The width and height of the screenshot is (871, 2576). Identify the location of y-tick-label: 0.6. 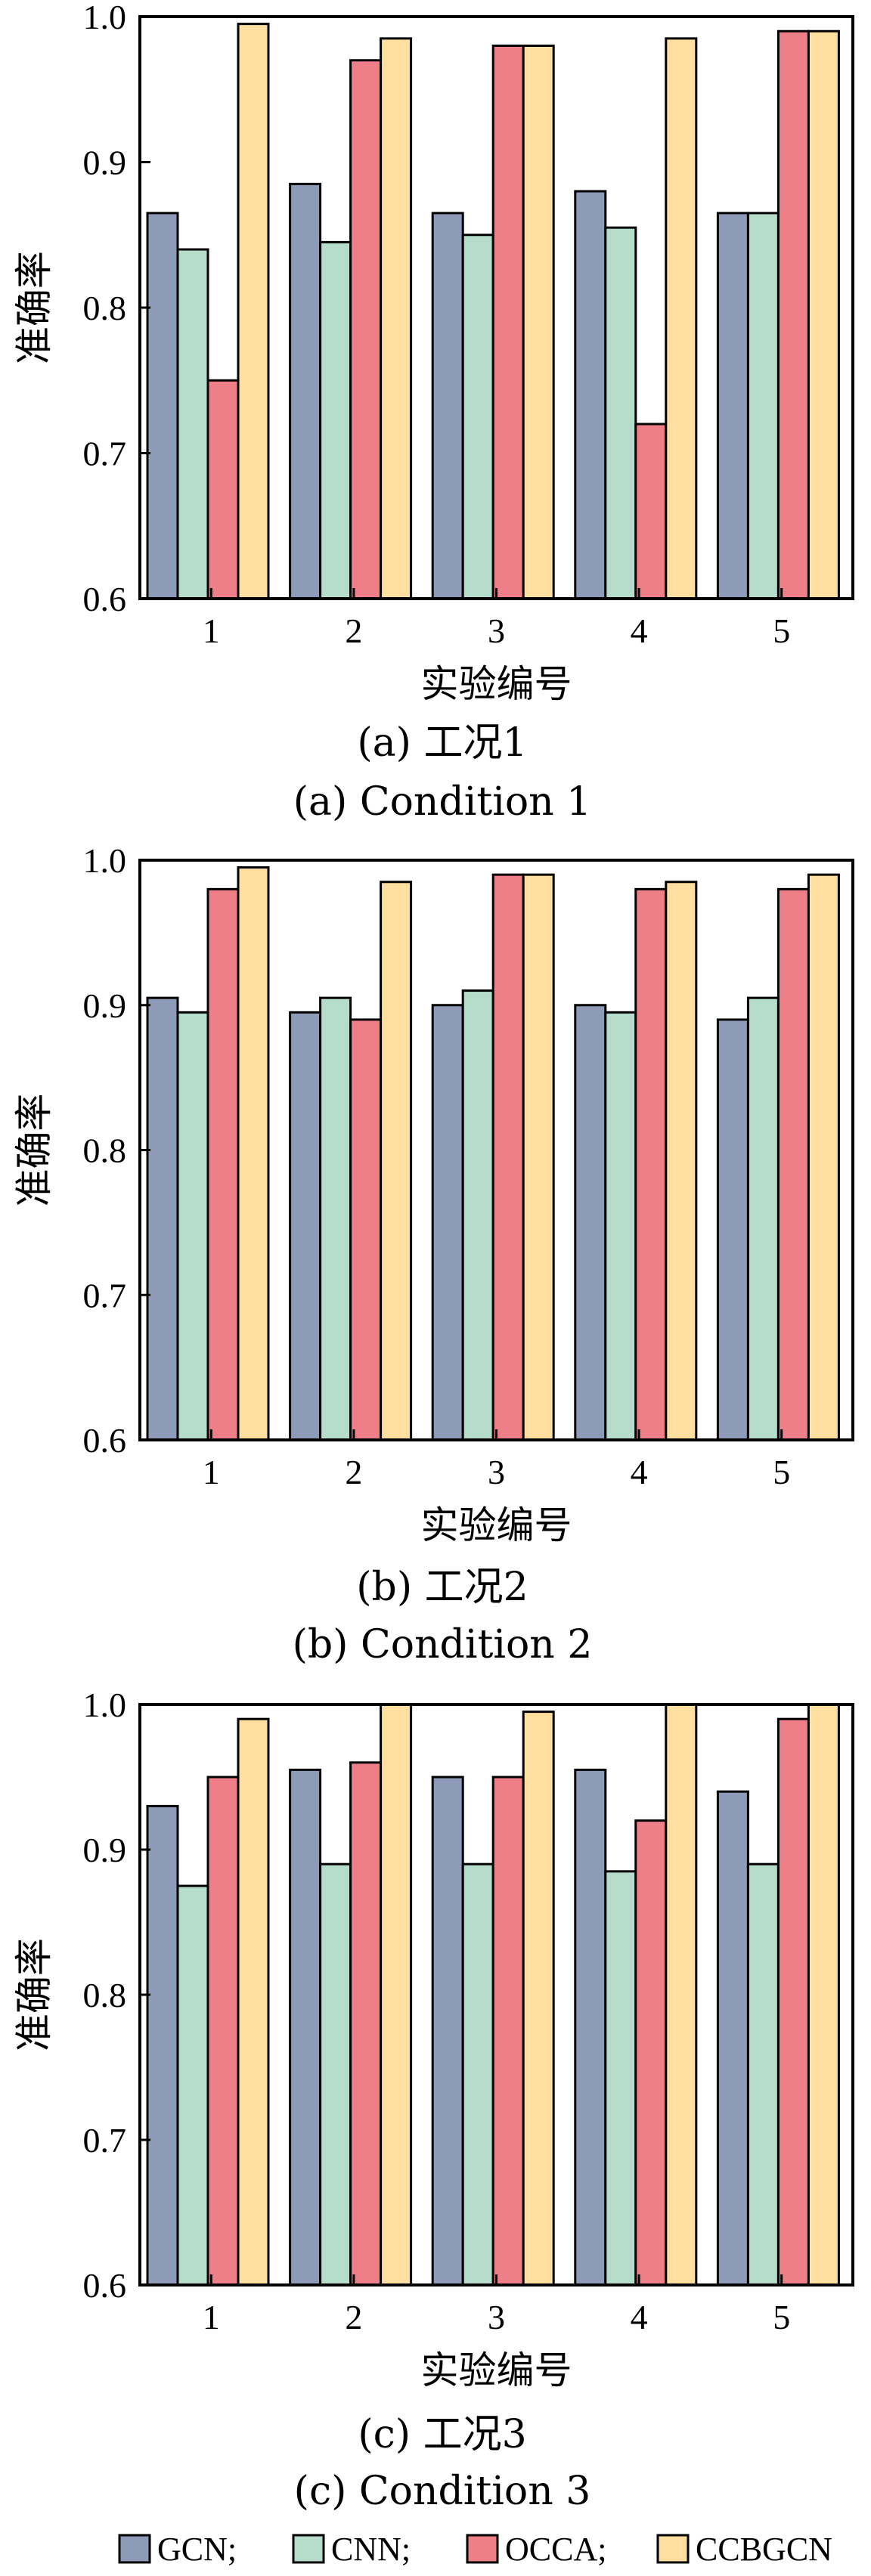
(105, 2285).